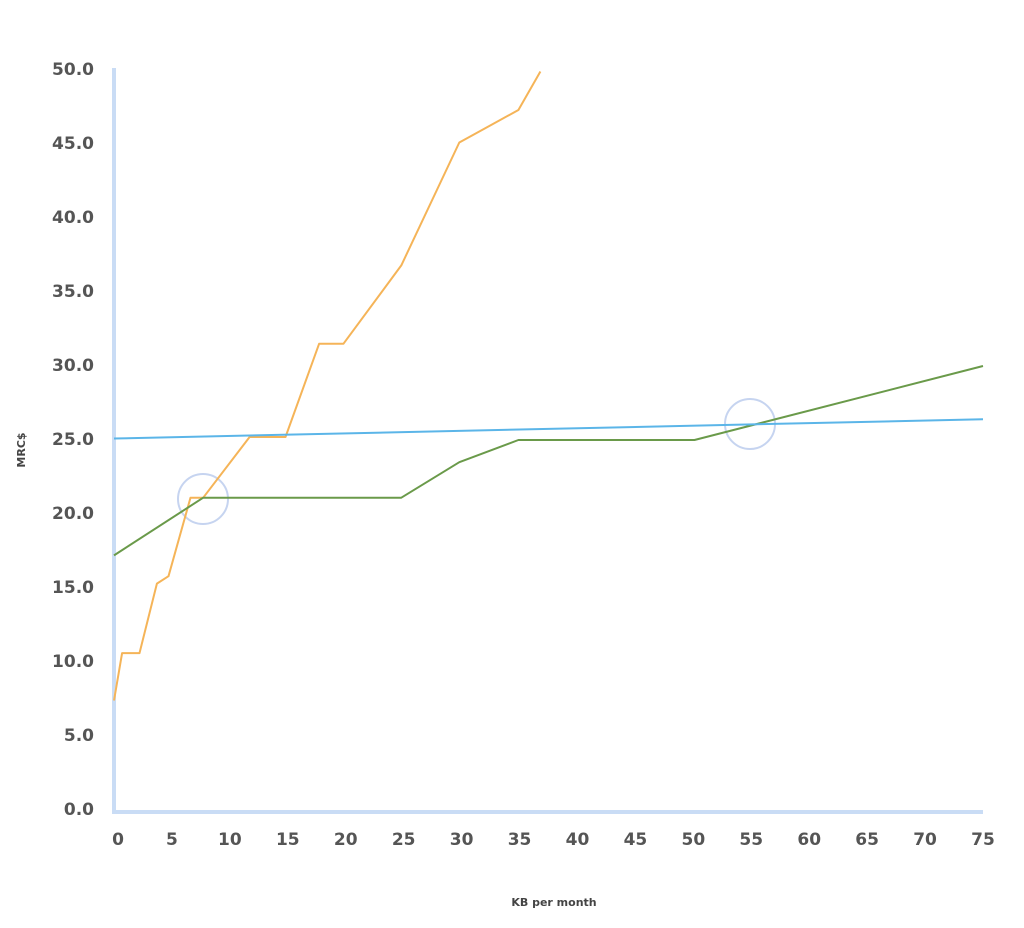  Describe the element at coordinates (73, 144) in the screenshot. I see `y-tick-label: 45.0` at that location.